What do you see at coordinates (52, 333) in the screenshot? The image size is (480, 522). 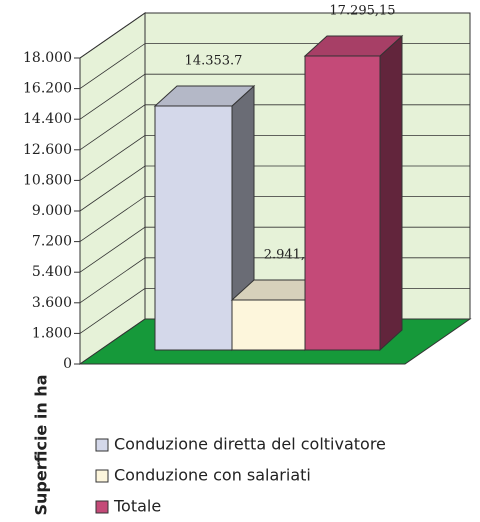 I see `y-tick-label: 1.800` at bounding box center [52, 333].